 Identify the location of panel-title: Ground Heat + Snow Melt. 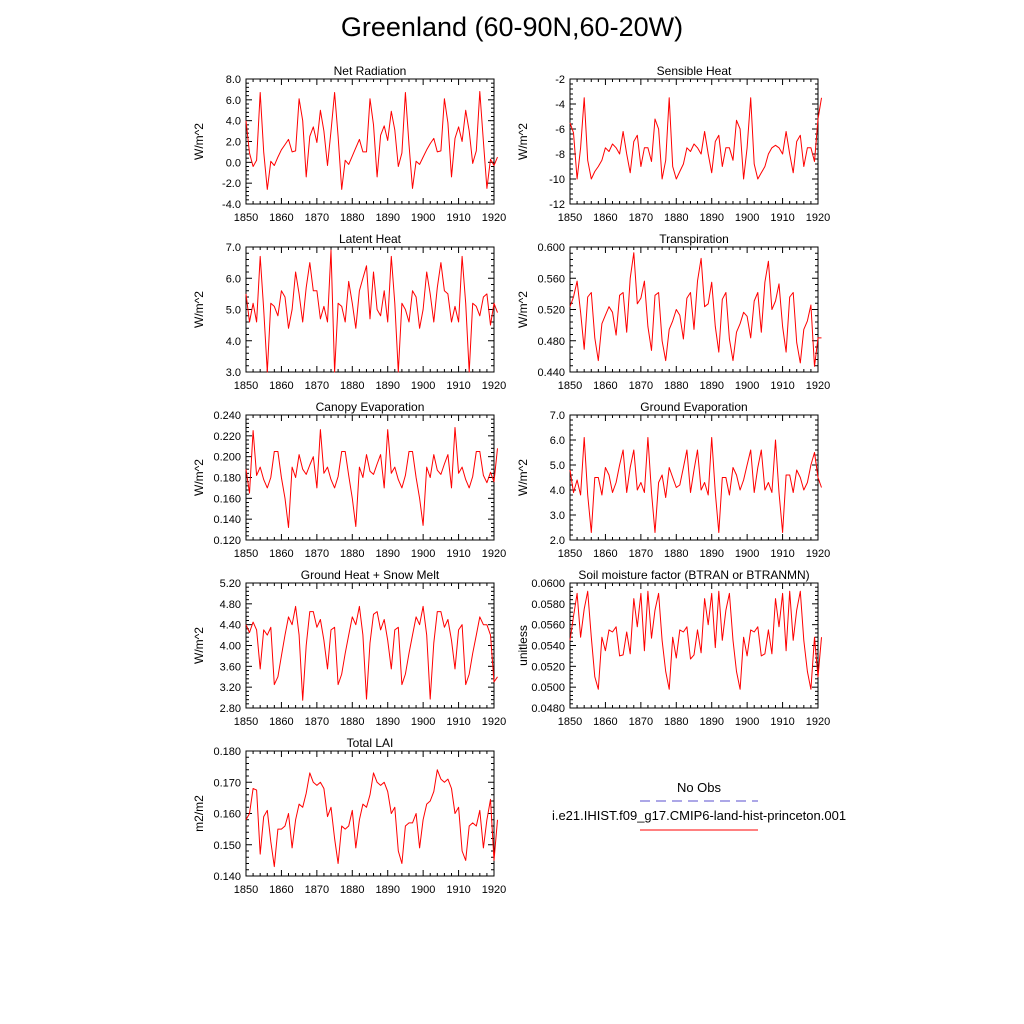
(370, 575).